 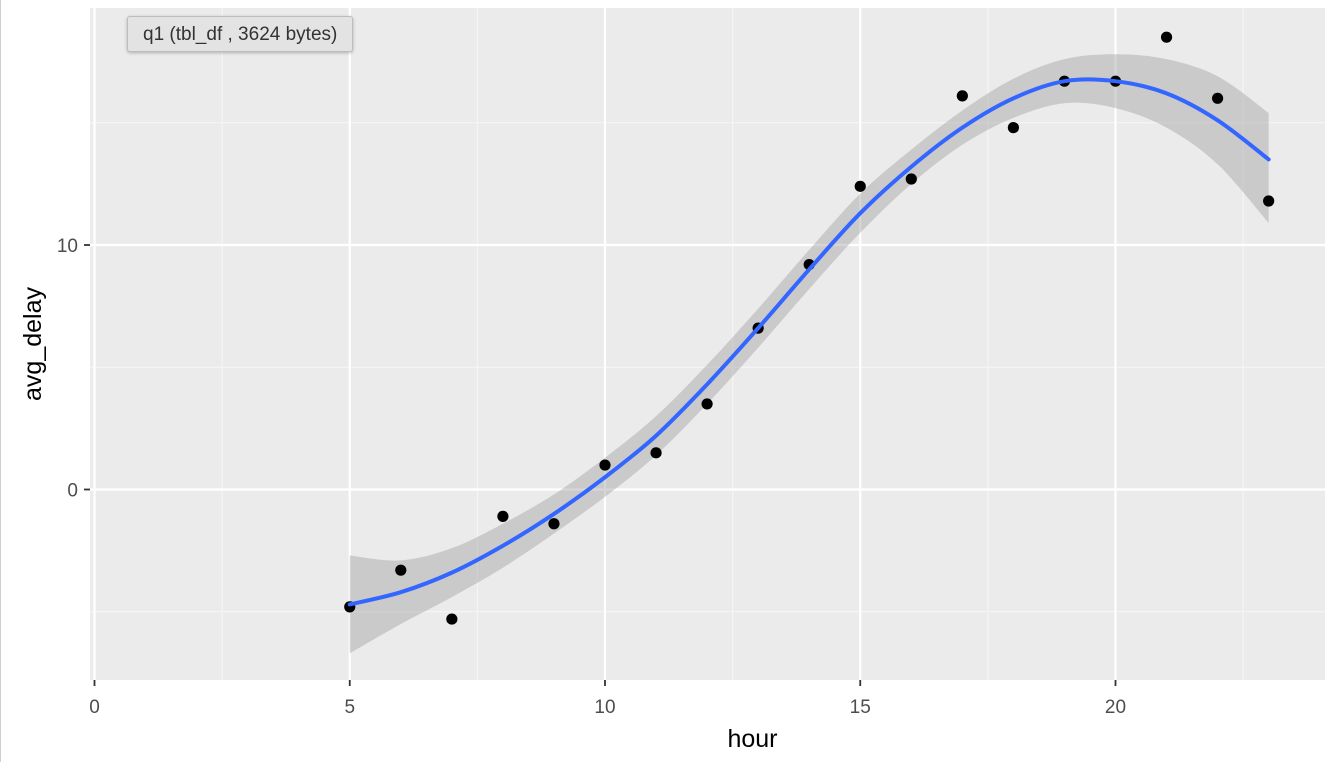 What do you see at coordinates (349, 707) in the screenshot?
I see `x-tick-label: 5` at bounding box center [349, 707].